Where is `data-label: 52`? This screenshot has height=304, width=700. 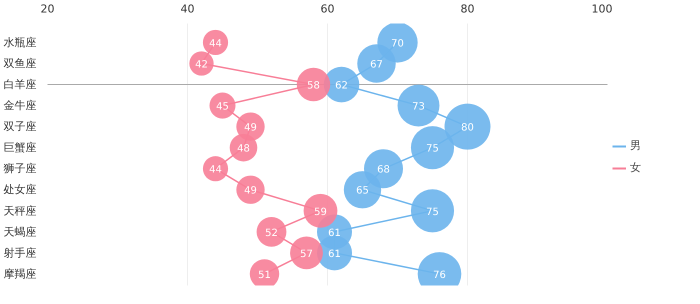
data-label: 52 is located at coordinates (271, 233).